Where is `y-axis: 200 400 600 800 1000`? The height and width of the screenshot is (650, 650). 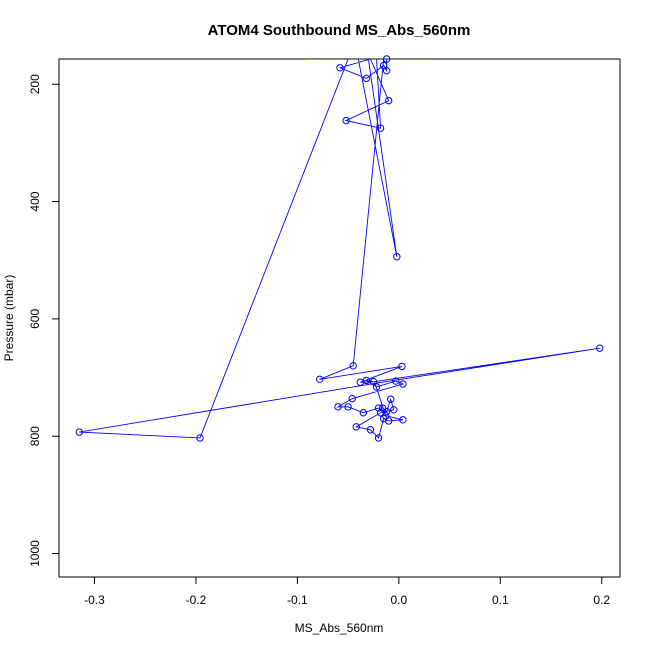 y-axis: 200 400 600 800 1000 is located at coordinates (43, 320).